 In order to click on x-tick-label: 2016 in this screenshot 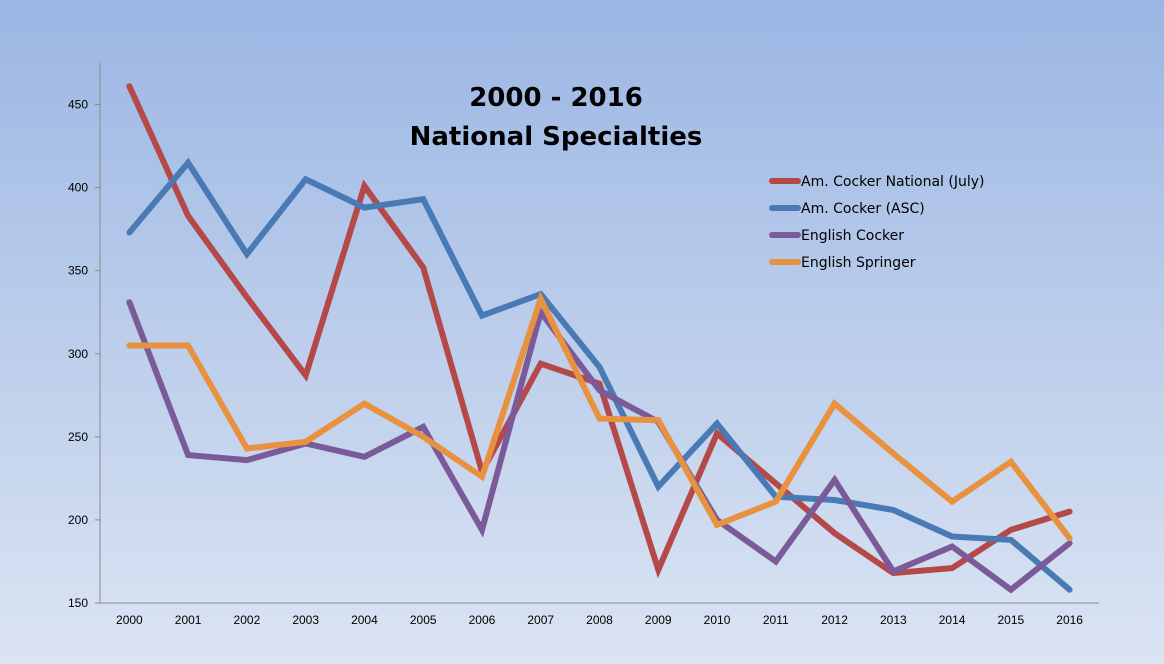, I will do `click(1069, 620)`.